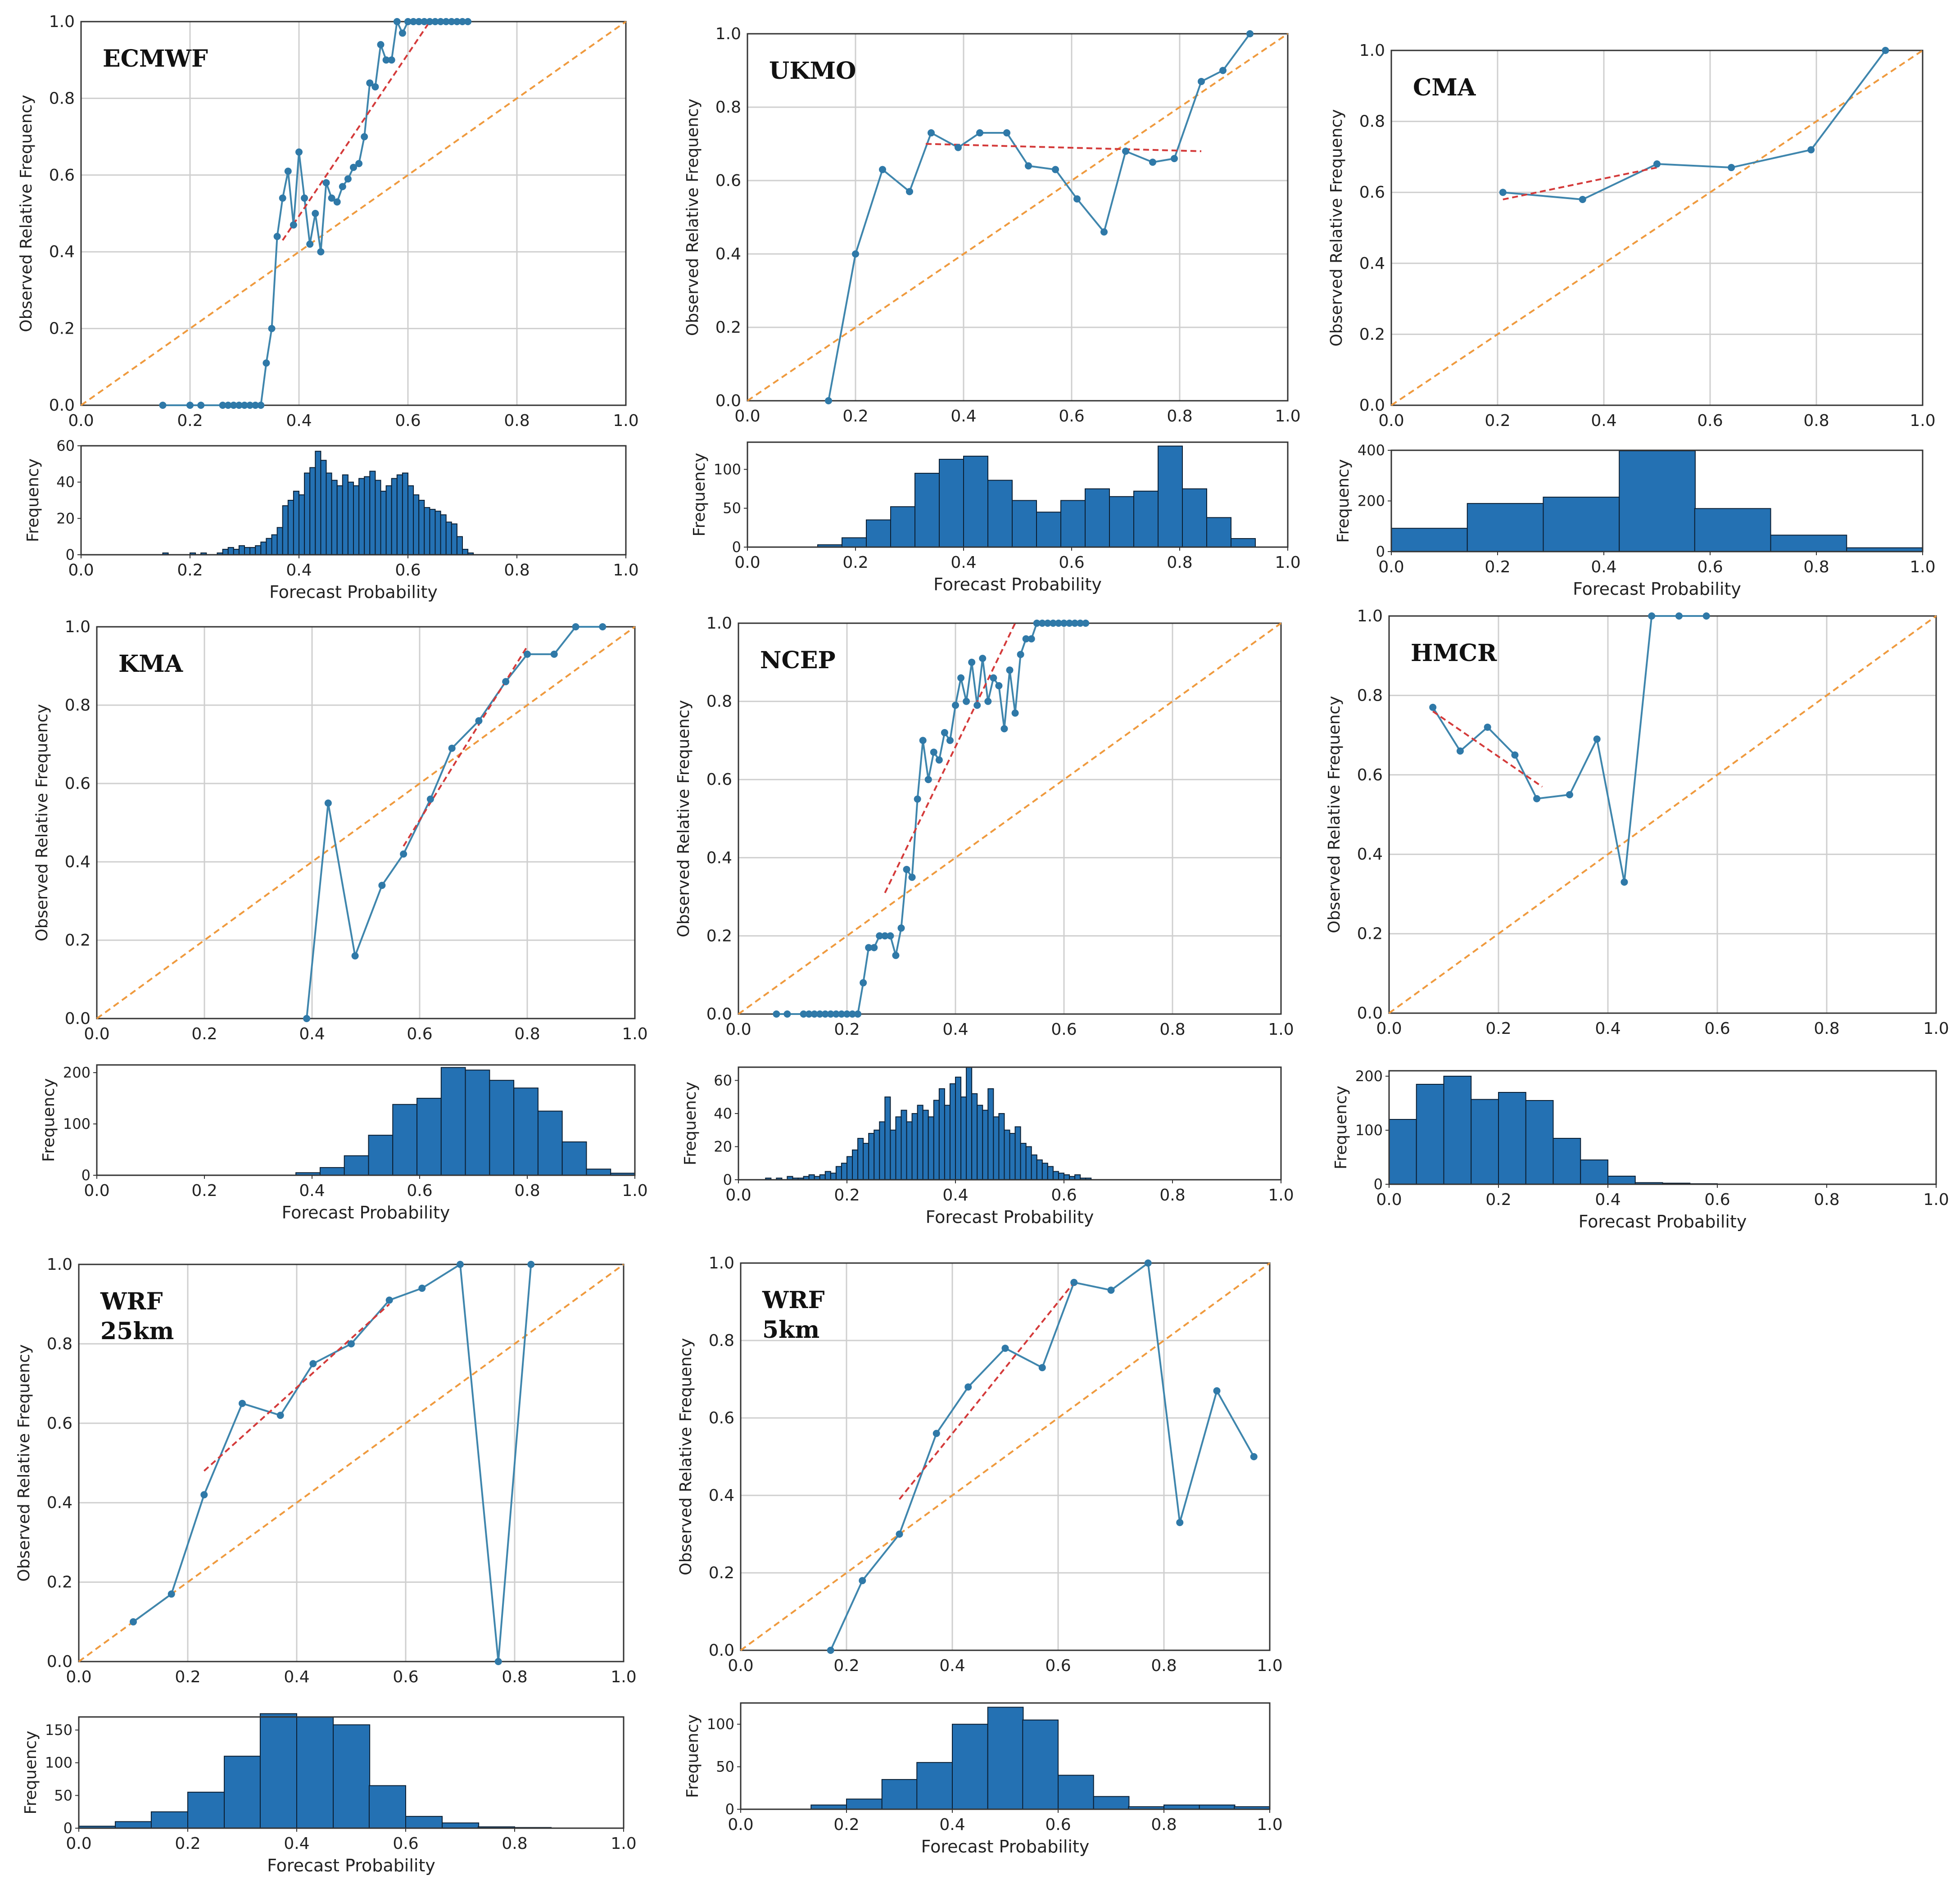  Describe the element at coordinates (793, 1300) in the screenshot. I see `model-label: WRF` at that location.